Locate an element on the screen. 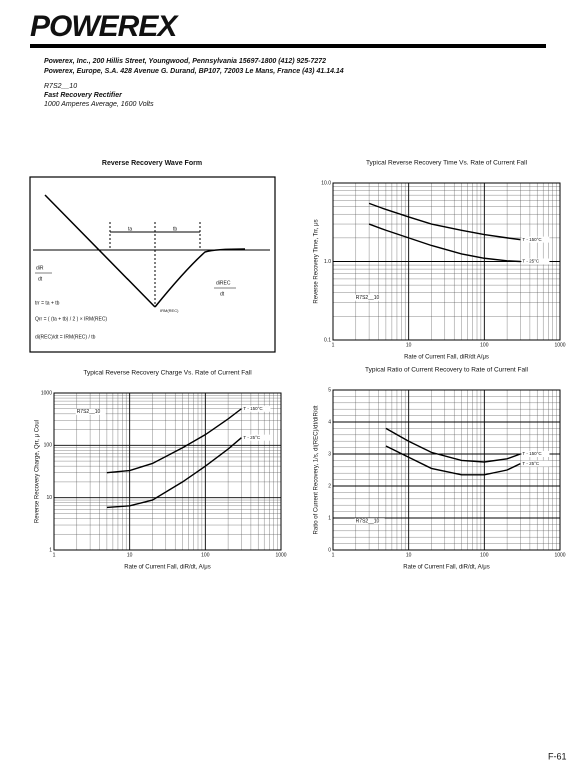 Image resolution: width=576 pixels, height=774 pixels. part-number: R7S2__10 is located at coordinates (60, 86).